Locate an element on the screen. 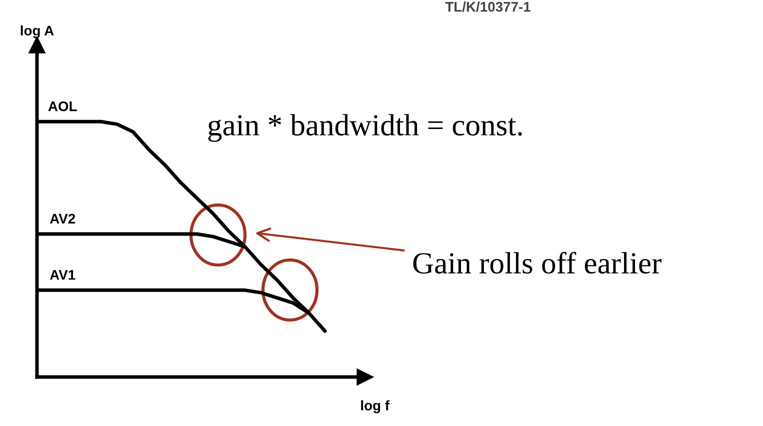  text: Gain rolls off earlier is located at coordinates (537, 263).